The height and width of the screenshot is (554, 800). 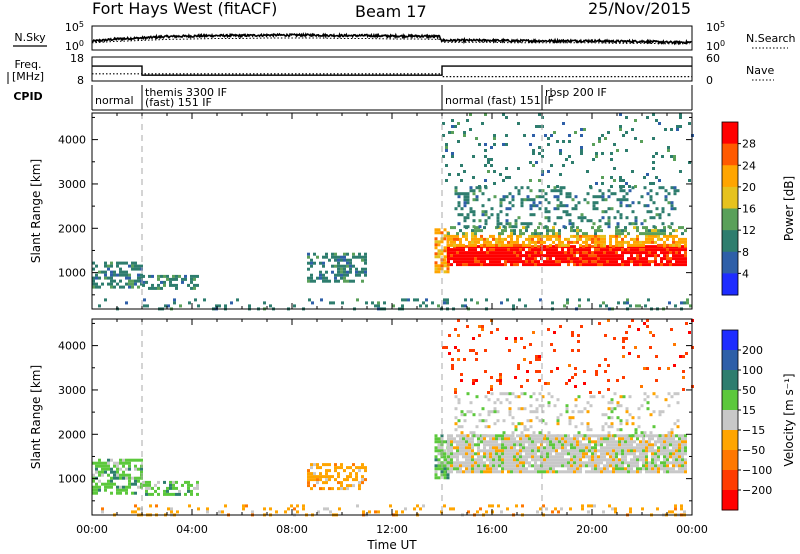 I want to click on scatter-region, so click(x=568, y=356).